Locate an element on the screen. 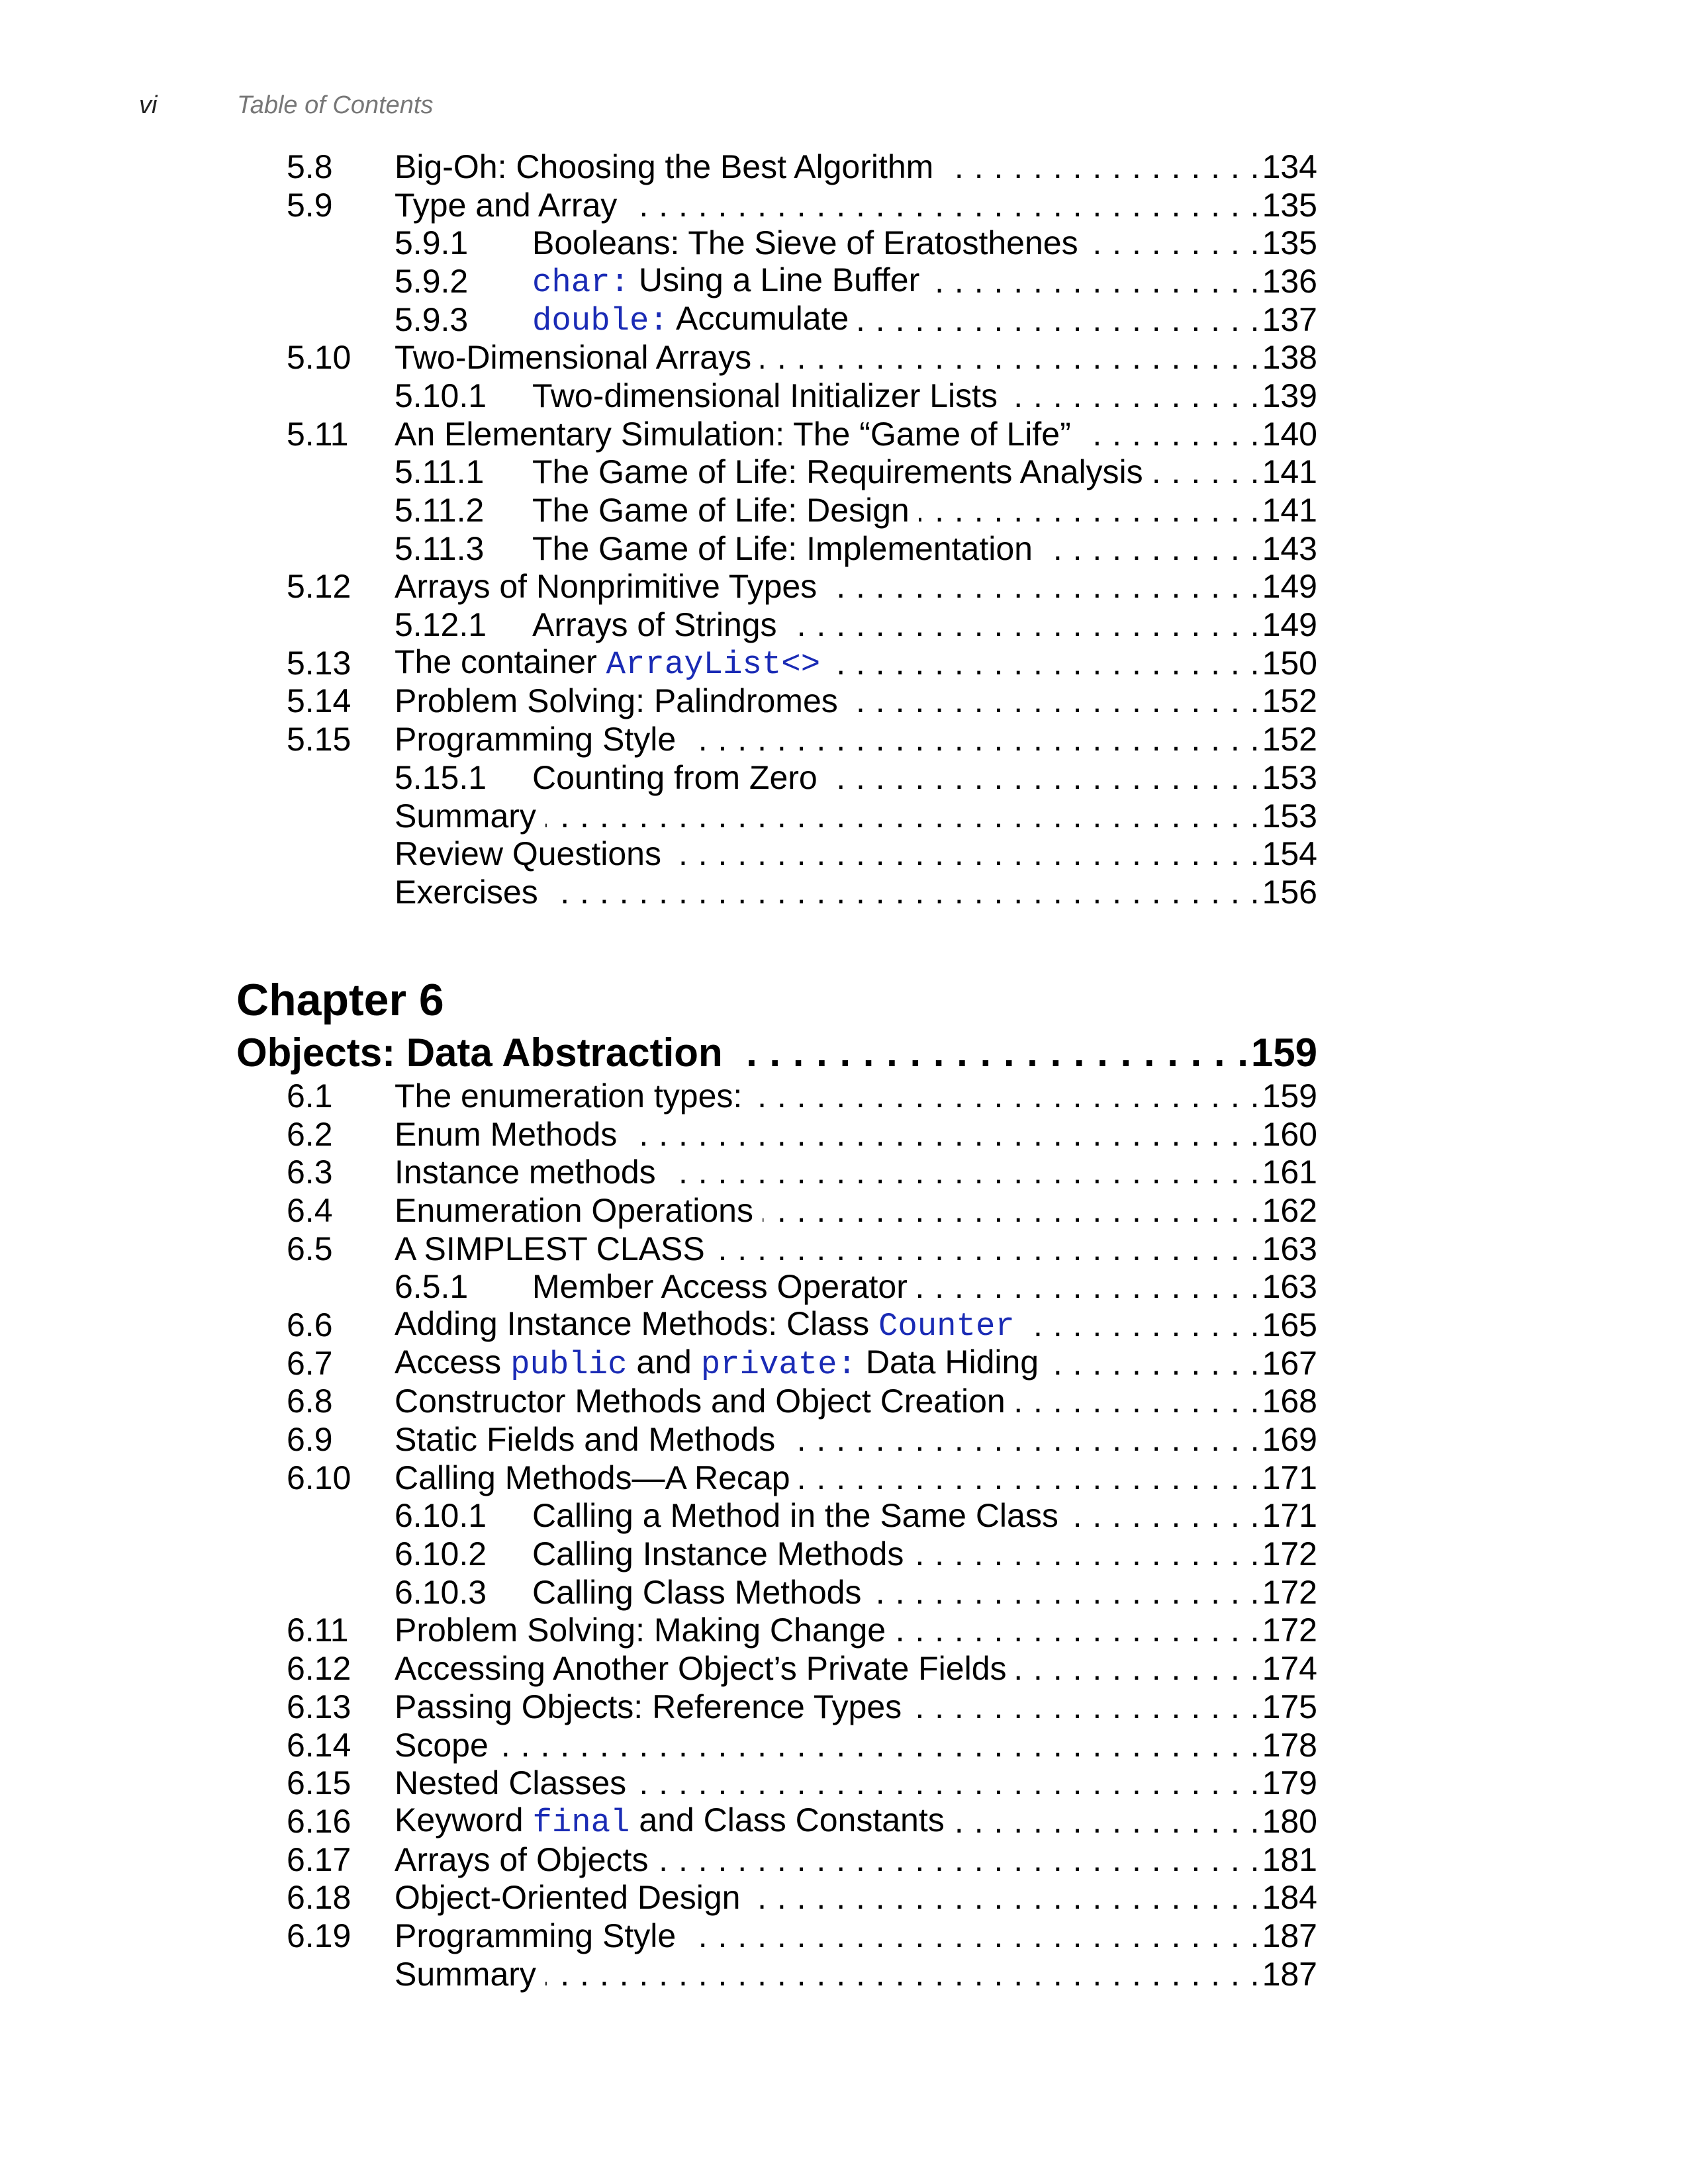 This screenshot has height=2184, width=1688. toc-entry: 6.14 Scope 178 is located at coordinates (802, 1745).